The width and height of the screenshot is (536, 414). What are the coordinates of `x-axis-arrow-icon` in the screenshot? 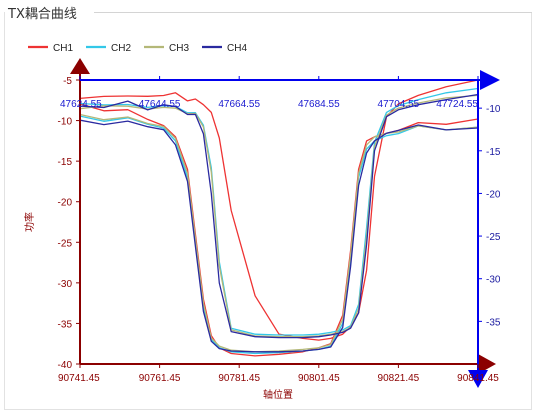 It's located at (487, 364).